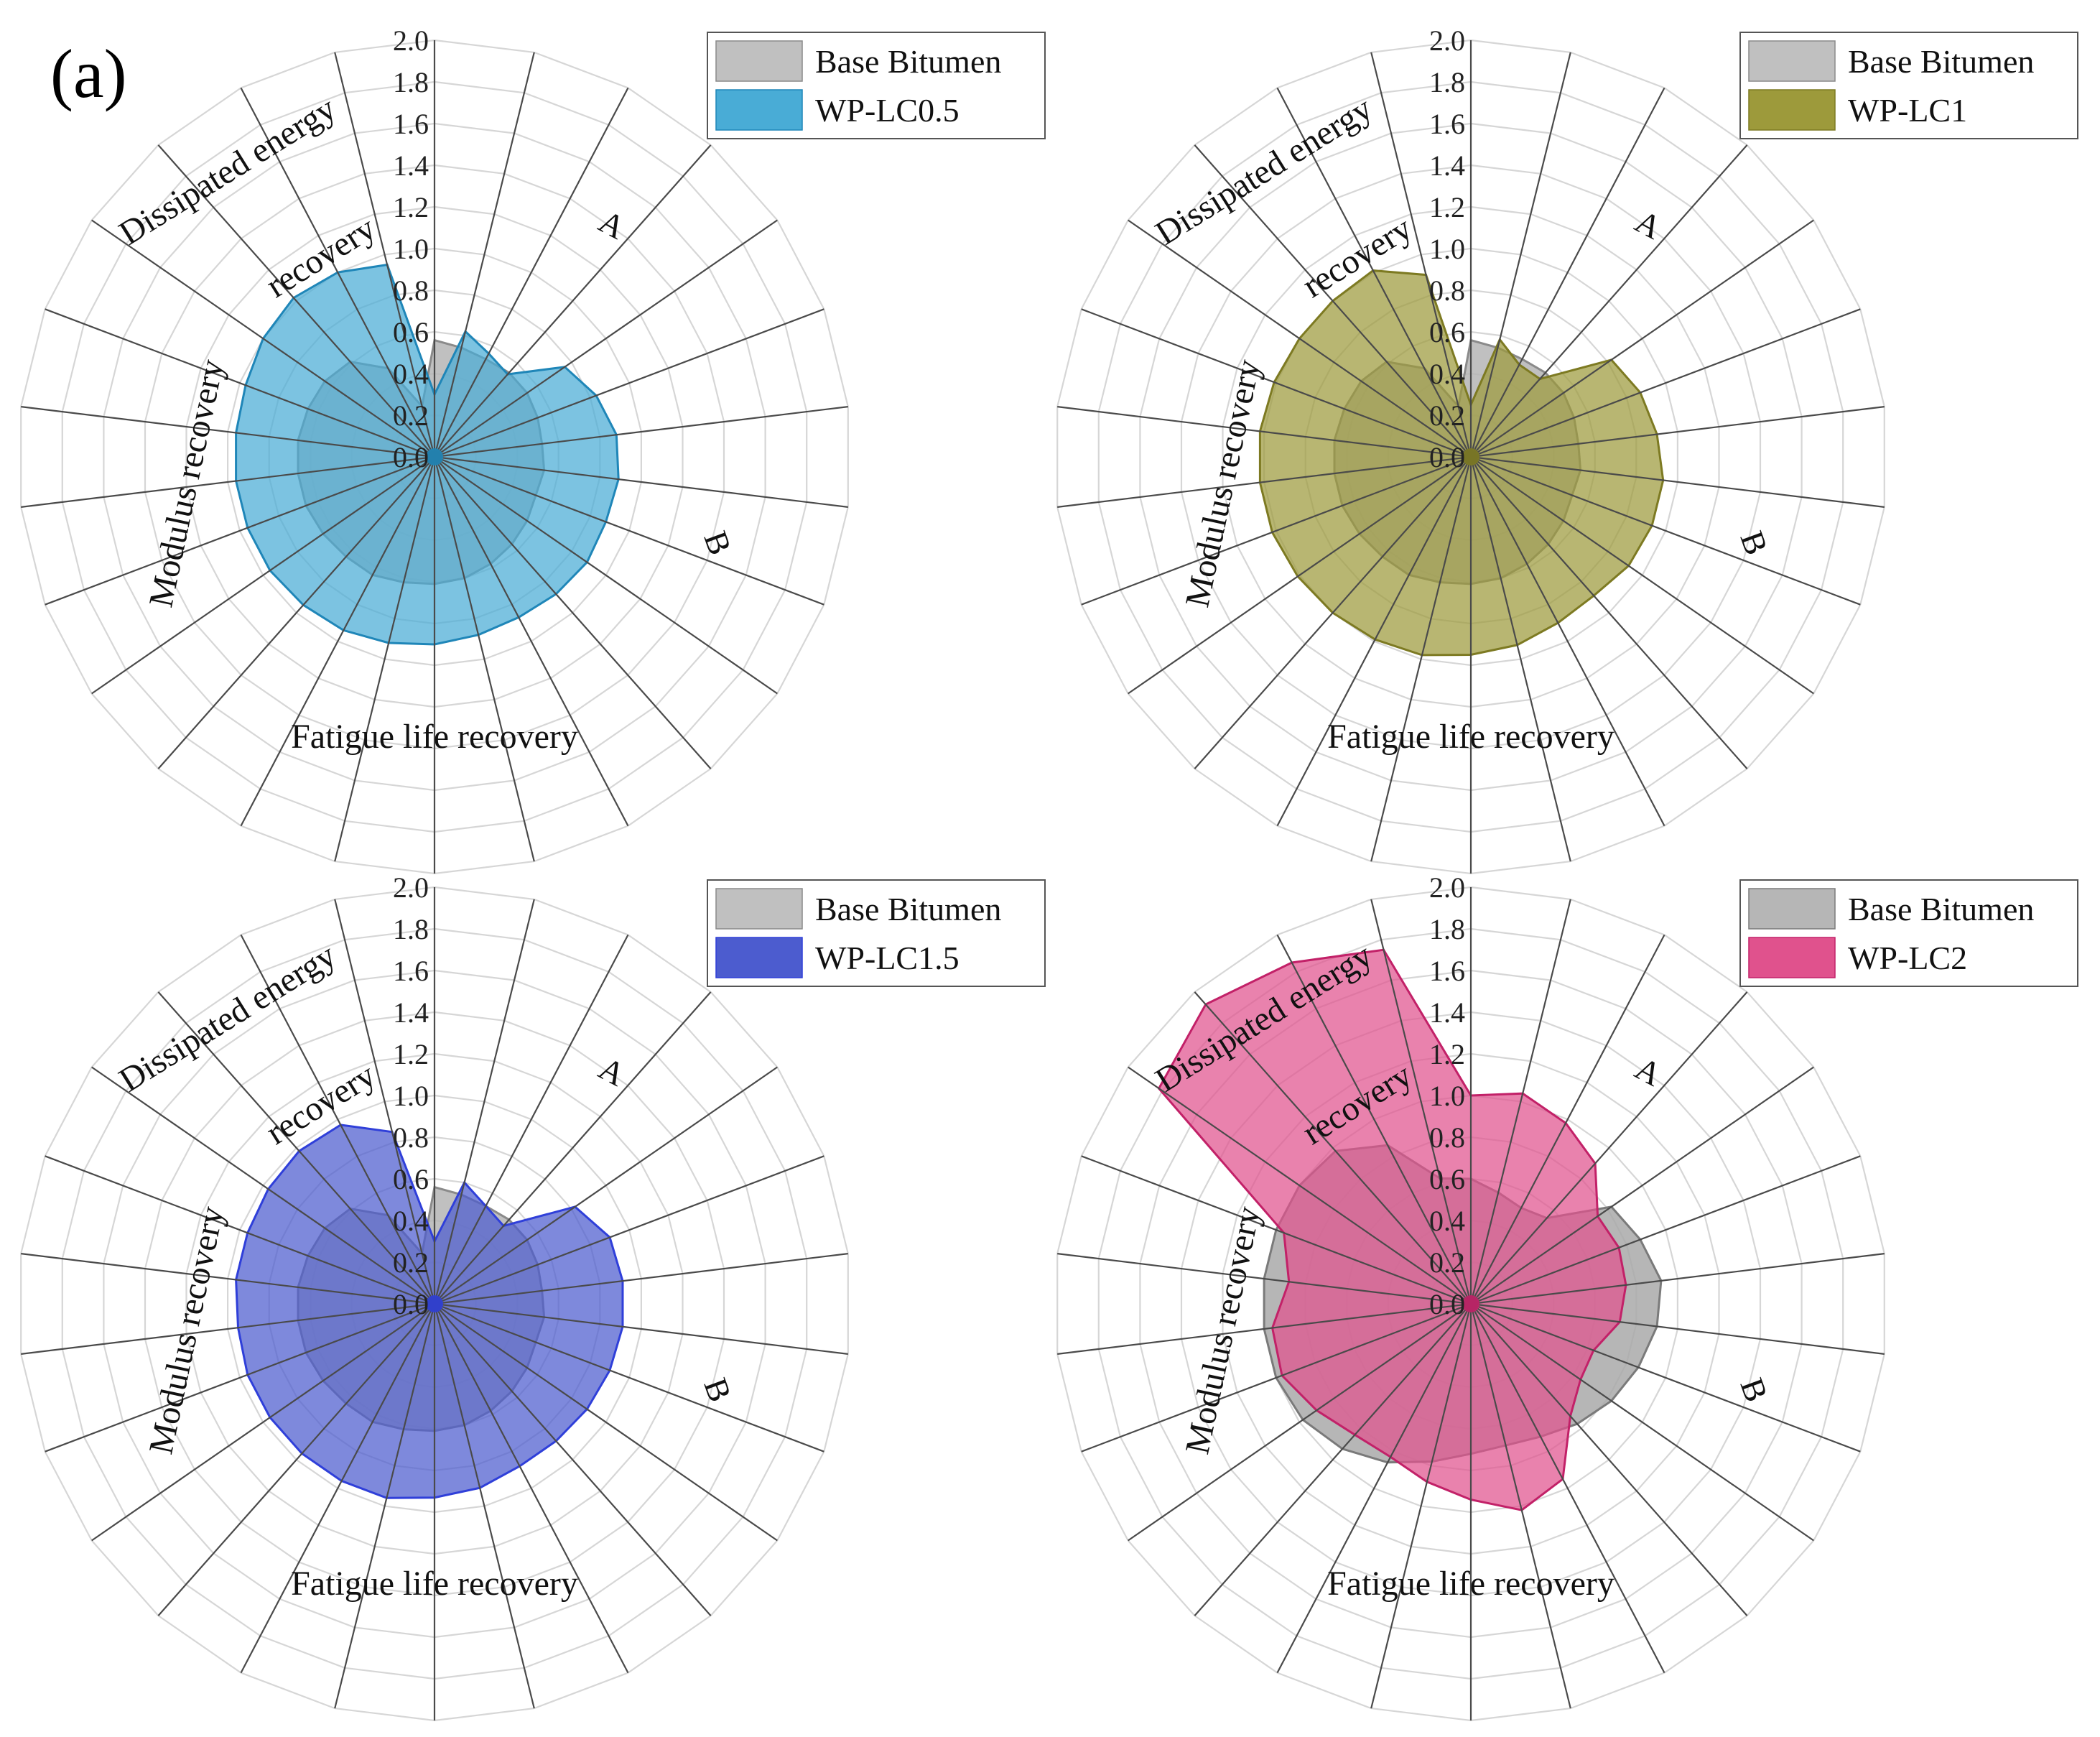 The image size is (2100, 1737). What do you see at coordinates (228, 170) in the screenshot?
I see `category-label: Dissipated energy` at bounding box center [228, 170].